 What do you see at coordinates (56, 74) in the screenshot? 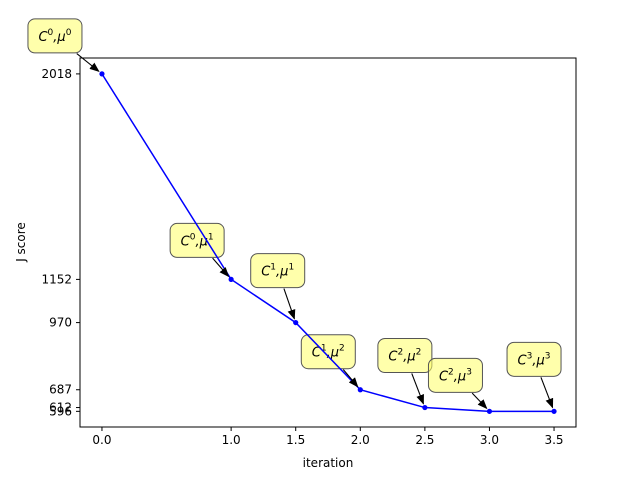
I see `y-tick-label: 2018` at bounding box center [56, 74].